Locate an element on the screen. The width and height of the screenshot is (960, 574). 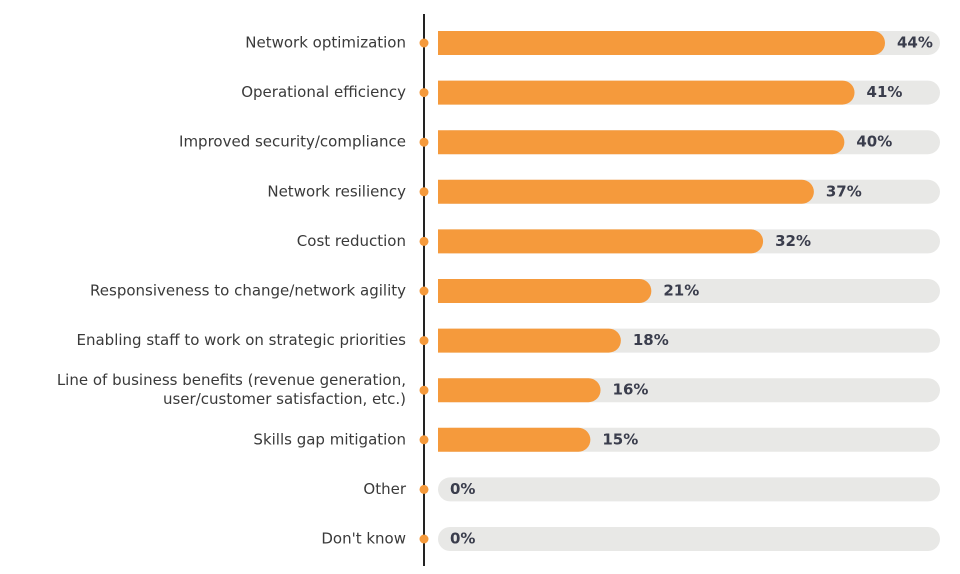
category-label-line: Skills gap mitigation is located at coordinates (329, 439).